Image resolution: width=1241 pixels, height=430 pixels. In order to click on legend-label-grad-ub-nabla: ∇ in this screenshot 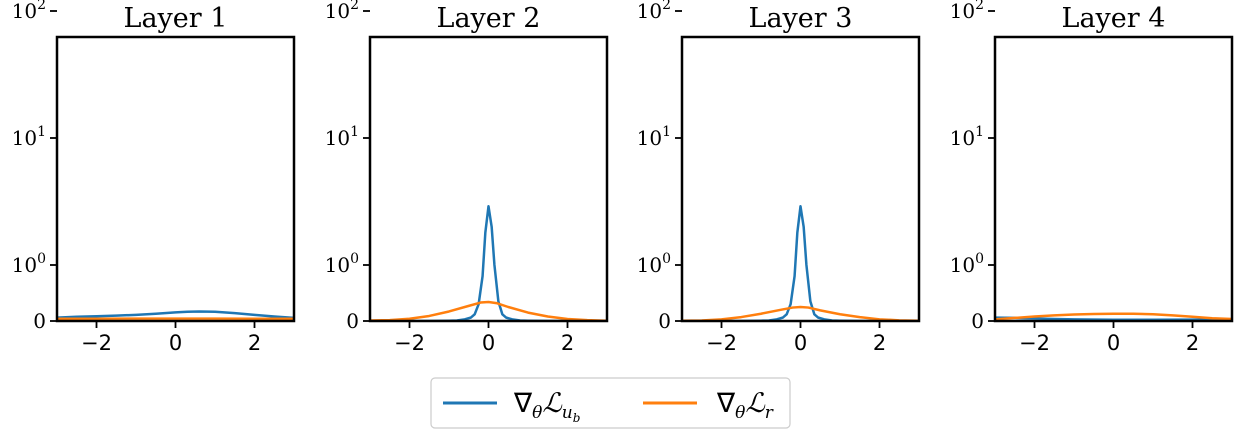, I will do `click(523, 403)`.